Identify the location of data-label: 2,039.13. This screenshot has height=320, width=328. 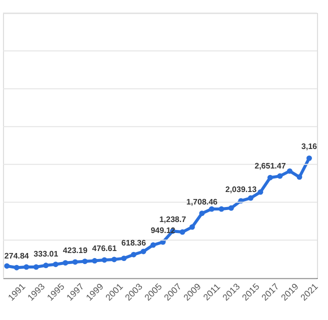
(241, 189).